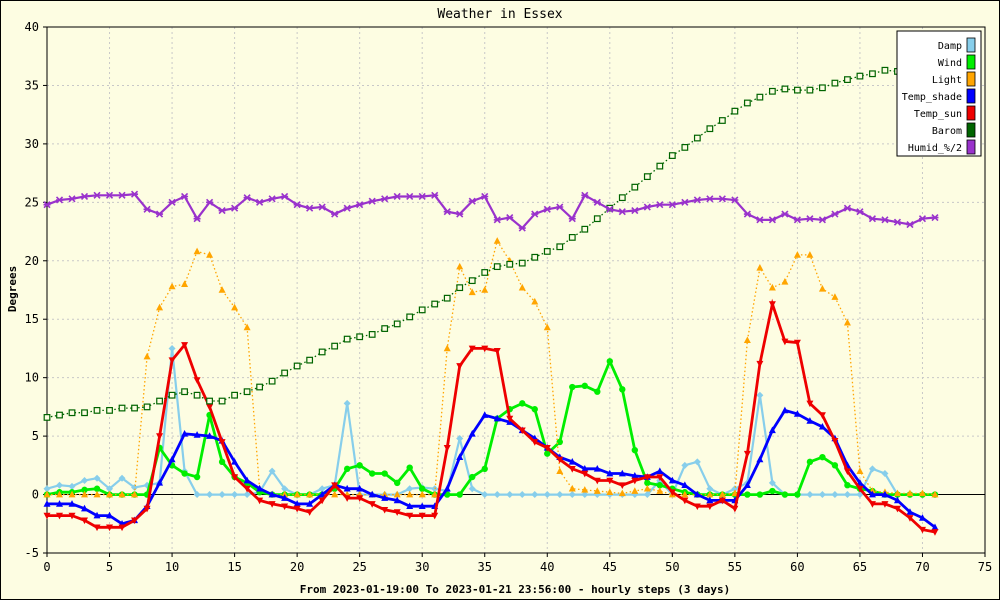 This screenshot has height=600, width=1000. Describe the element at coordinates (485, 567) in the screenshot. I see `x-tick-label: 35` at that location.